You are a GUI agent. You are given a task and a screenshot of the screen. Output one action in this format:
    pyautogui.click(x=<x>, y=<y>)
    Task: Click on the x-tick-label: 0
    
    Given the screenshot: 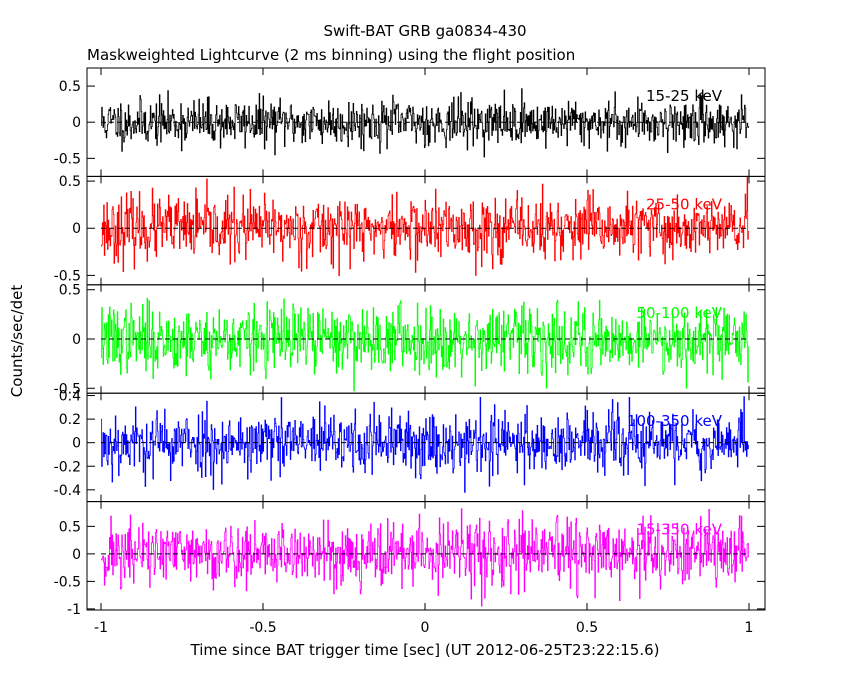 What is the action you would take?
    pyautogui.click(x=425, y=628)
    